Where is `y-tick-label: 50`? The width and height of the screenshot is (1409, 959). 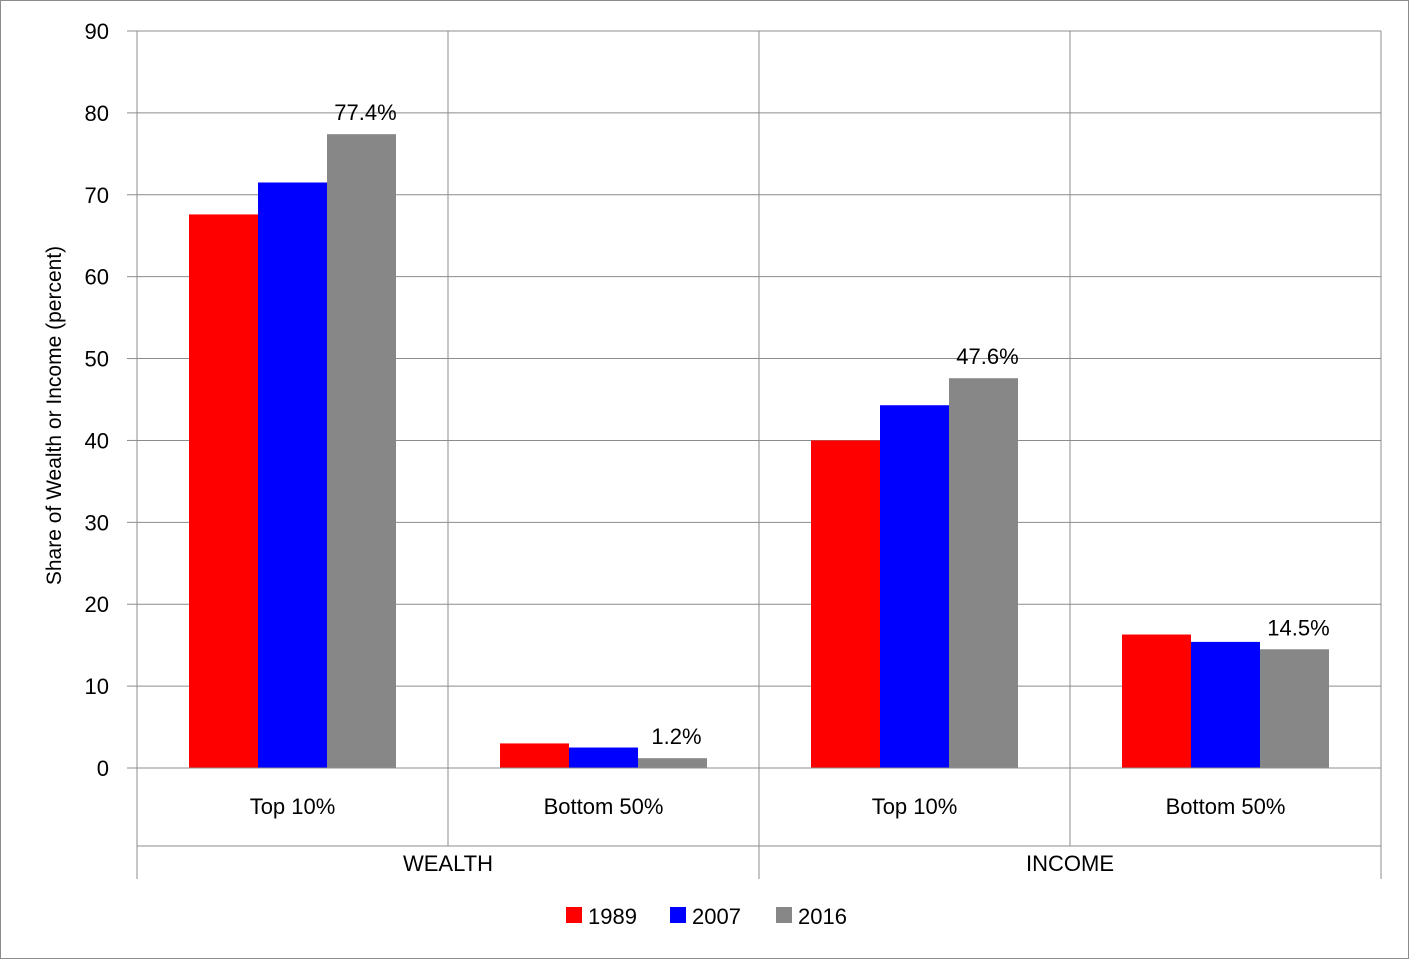
y-tick-label: 50 is located at coordinates (97, 359).